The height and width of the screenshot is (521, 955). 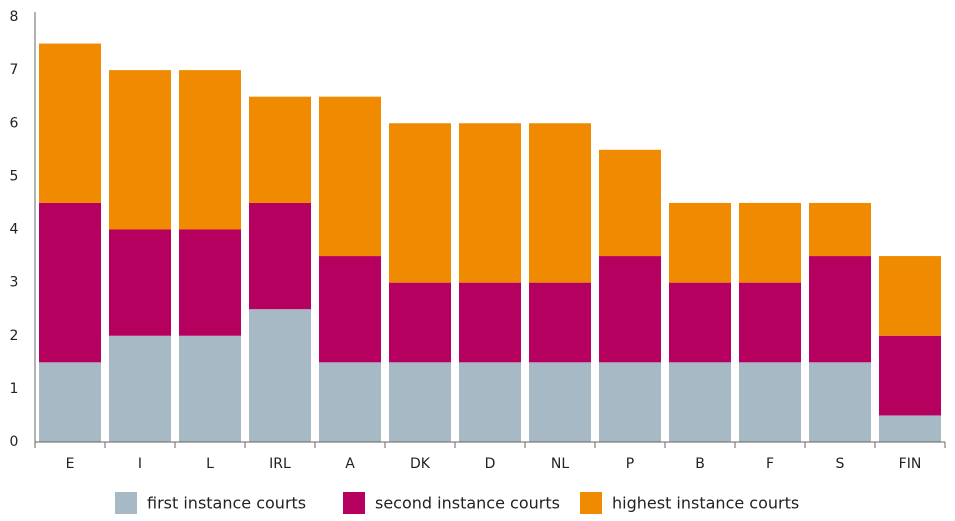 I want to click on x-tick-label: S, so click(x=840, y=464).